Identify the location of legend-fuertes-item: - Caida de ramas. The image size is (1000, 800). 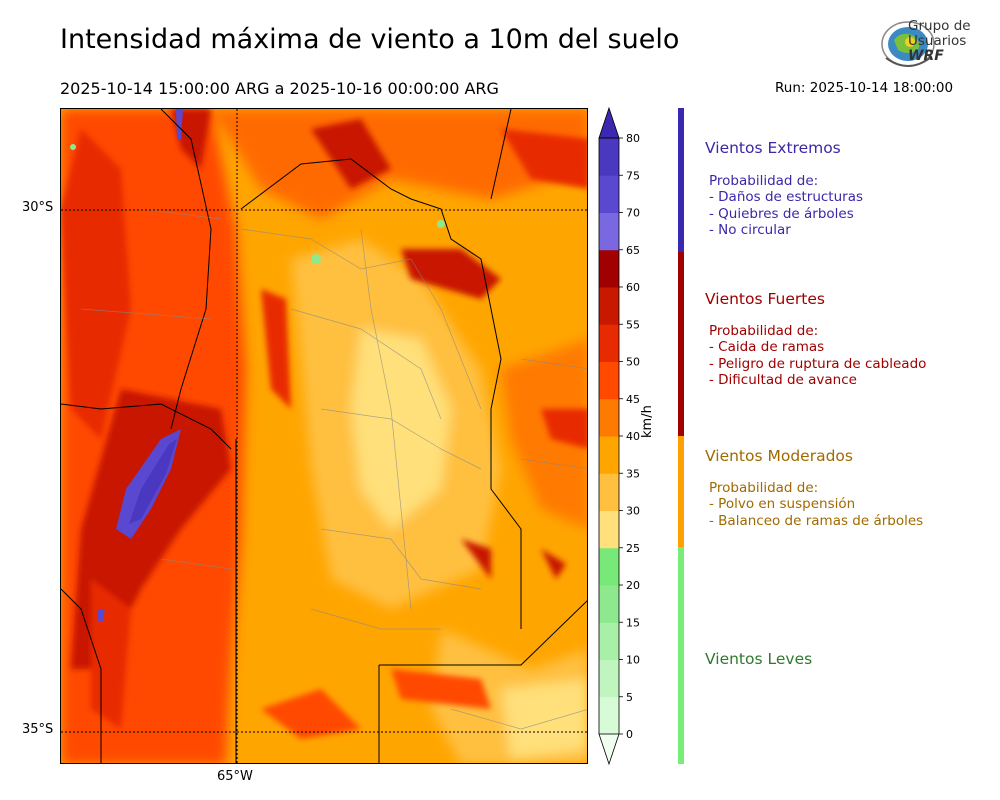
(767, 347).